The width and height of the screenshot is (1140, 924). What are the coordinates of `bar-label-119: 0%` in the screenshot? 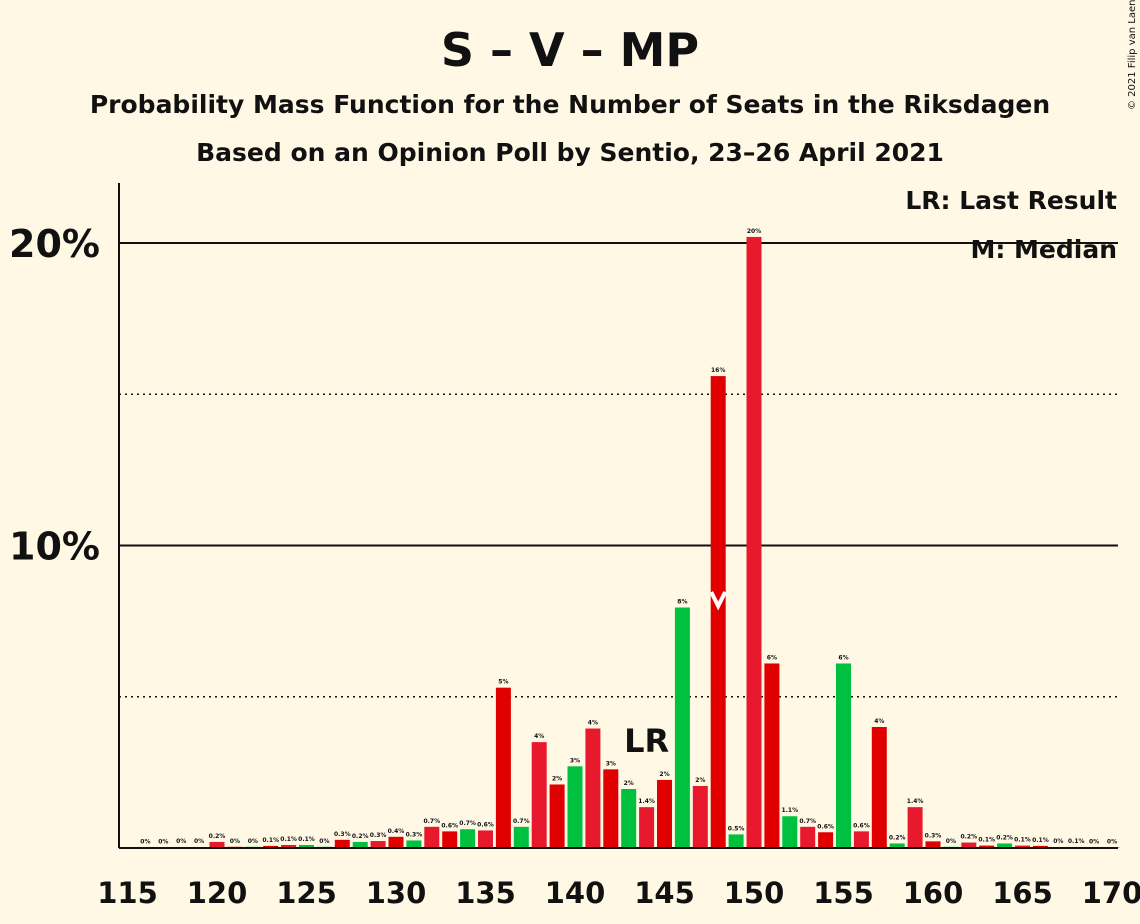 It's located at (199, 841).